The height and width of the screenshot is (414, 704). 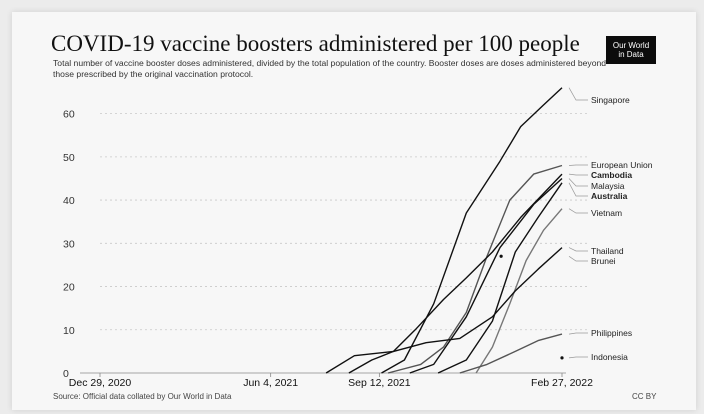 I want to click on series-line-thailand, so click(x=444, y=310).